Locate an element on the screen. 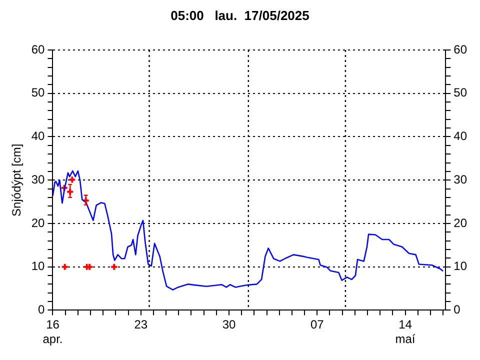  y2-tick-label: 30 is located at coordinates (461, 179).